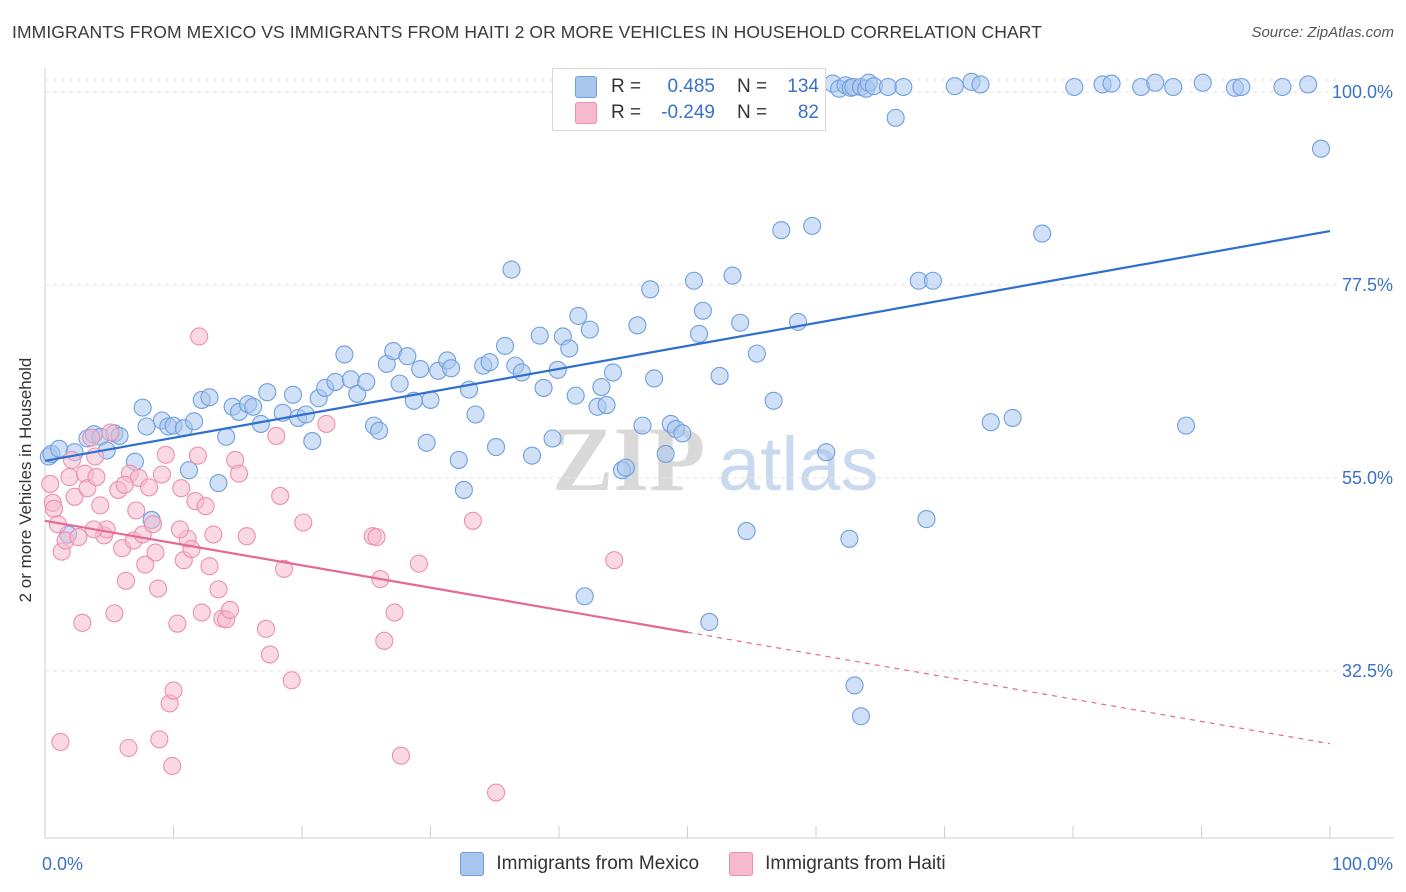 The image size is (1406, 892). I want to click on legend-item-mexico: Immigrants from Mexico, so click(579, 864).